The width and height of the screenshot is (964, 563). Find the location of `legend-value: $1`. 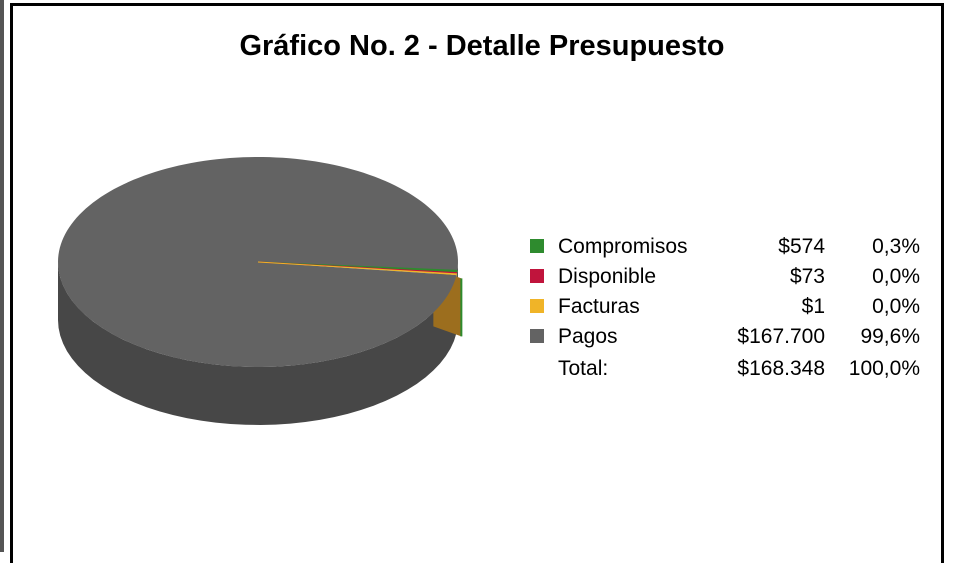

legend-value: $1 is located at coordinates (767, 307).